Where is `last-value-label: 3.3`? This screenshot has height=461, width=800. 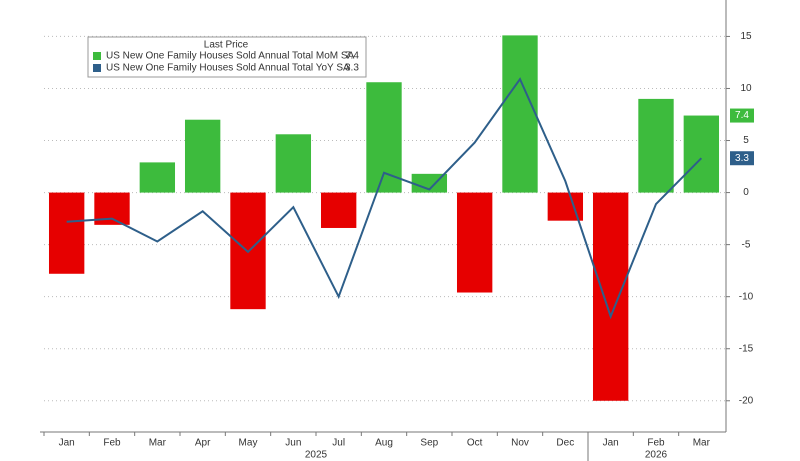 last-value-label: 3.3 is located at coordinates (742, 158).